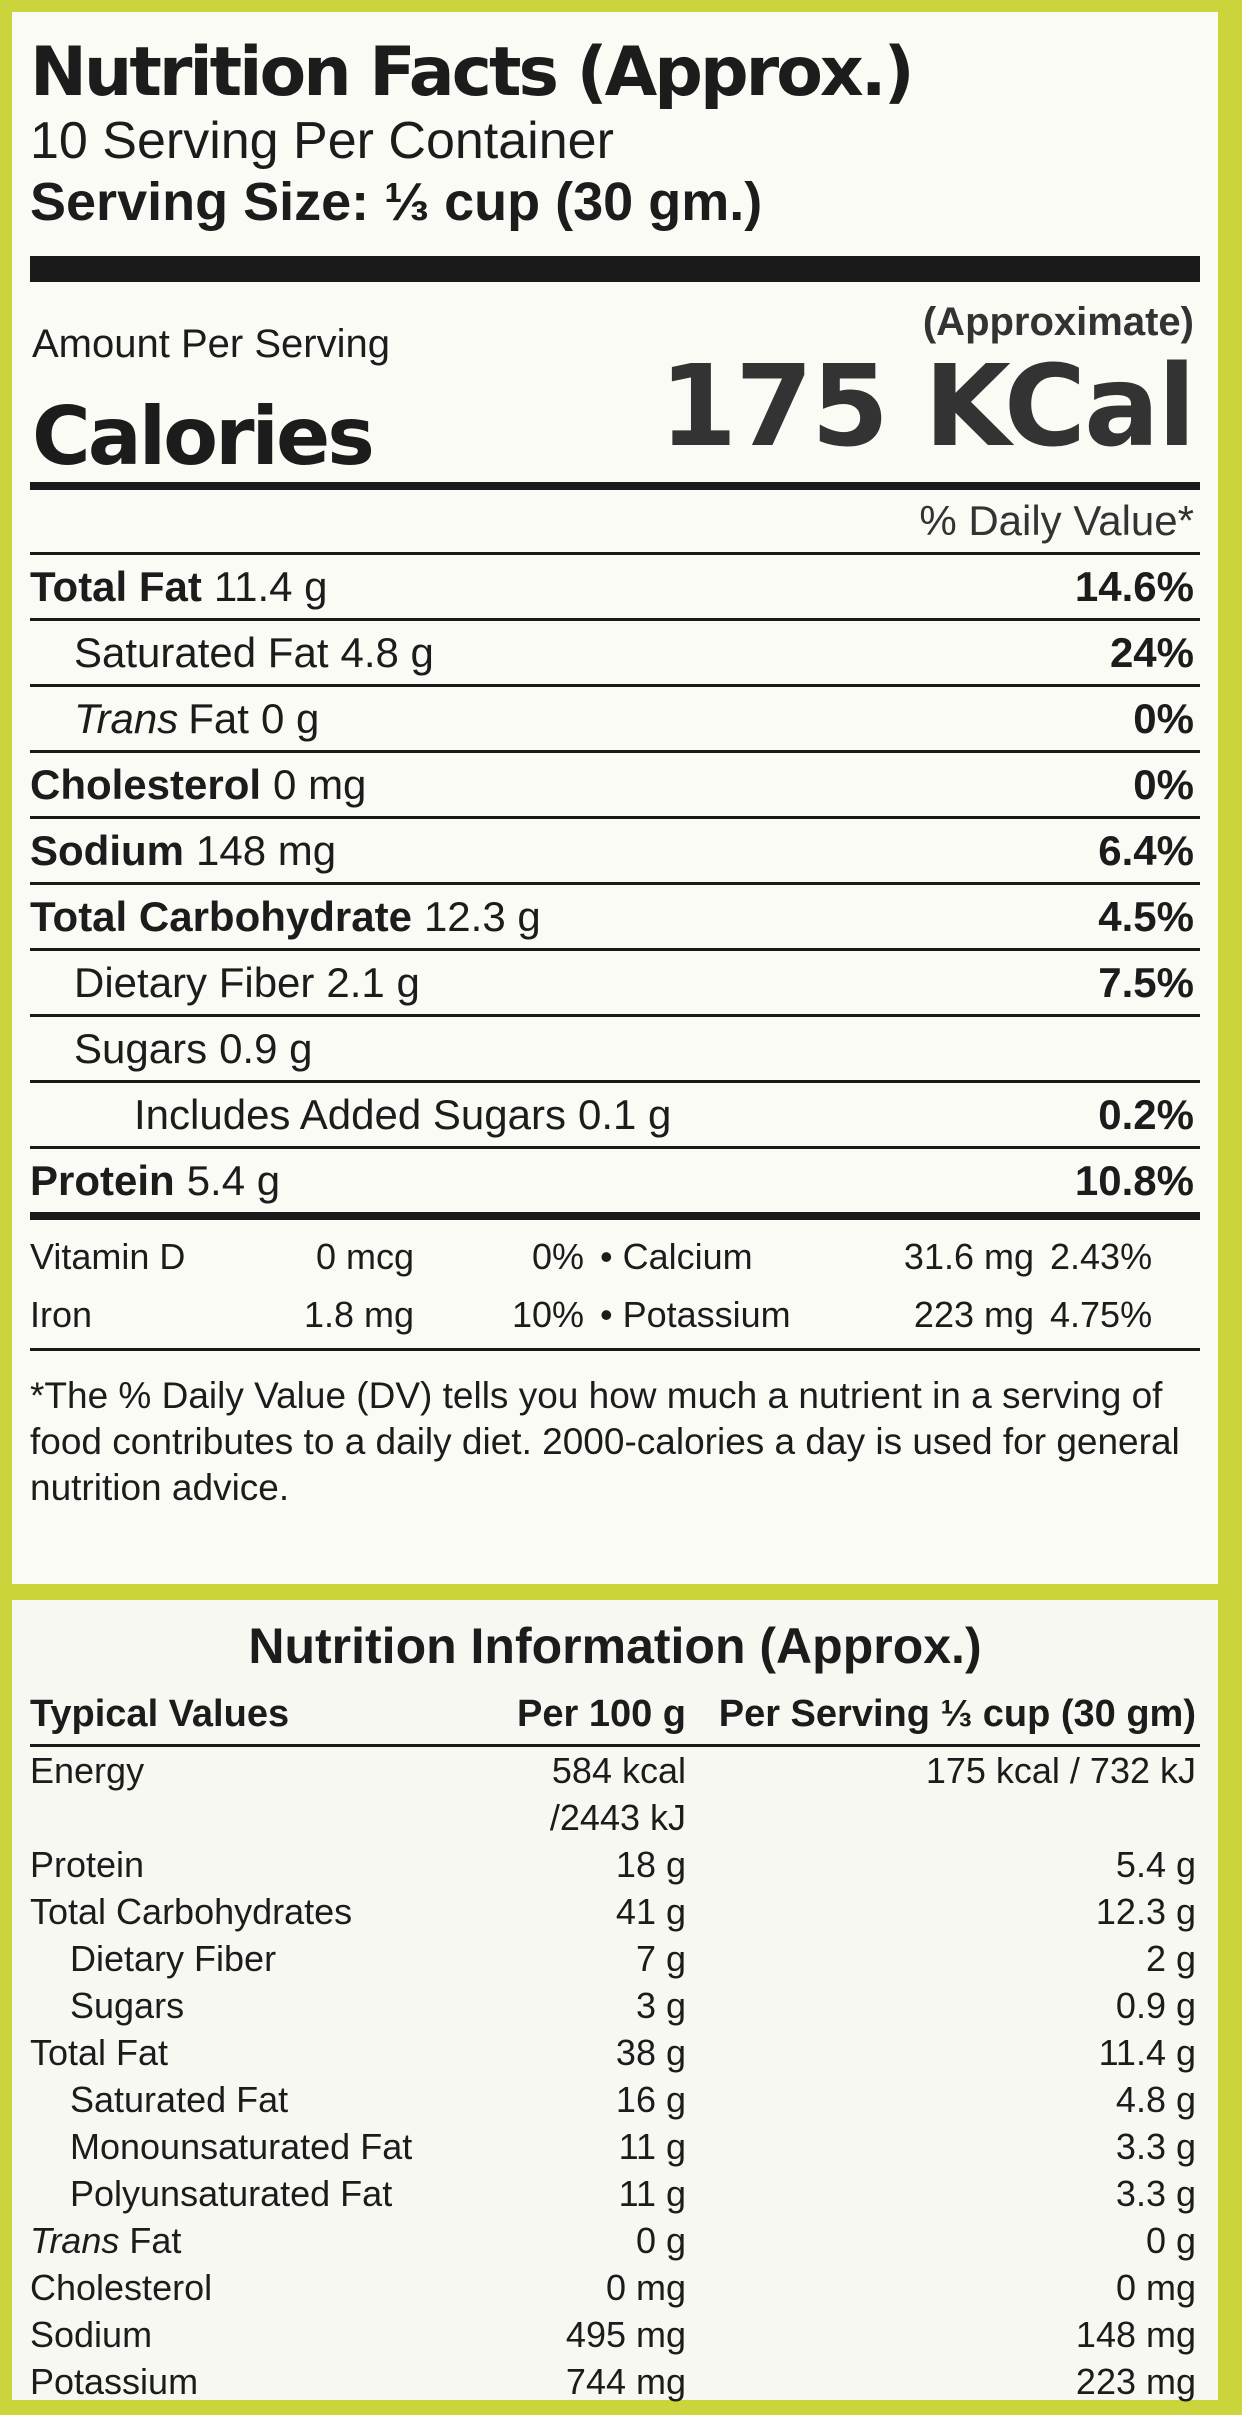 The width and height of the screenshot is (1242, 2415). I want to click on per-serving: 223 mg, so click(1135, 2381).